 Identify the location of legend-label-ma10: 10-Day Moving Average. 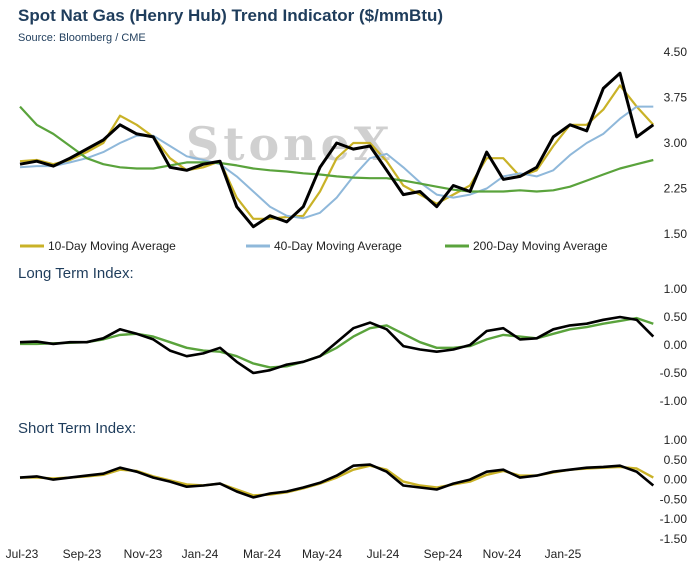
(112, 246).